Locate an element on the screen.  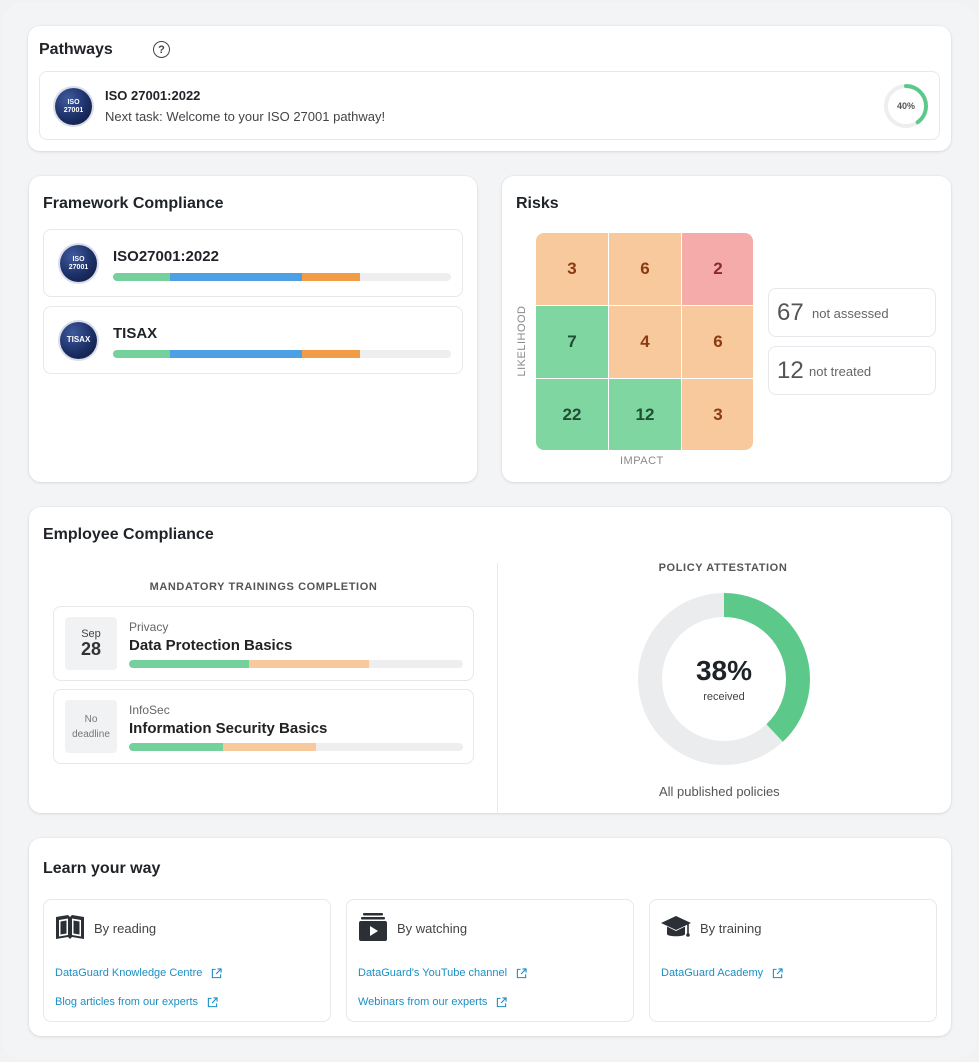
policy-center: 38% received is located at coordinates (724, 679).